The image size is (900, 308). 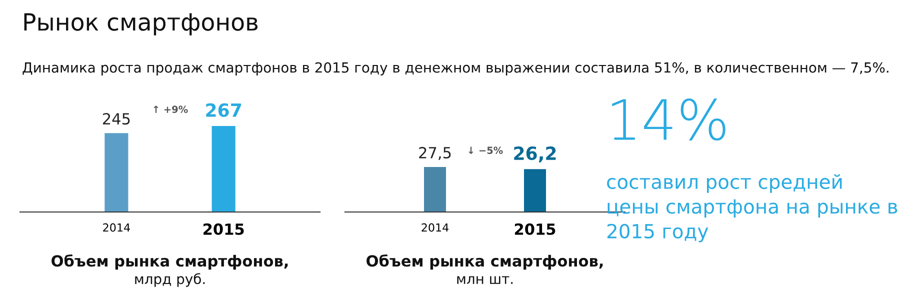 I want to click on text: составил рост средней цены смартфона на рынке в 2015 году, so click(x=752, y=208).